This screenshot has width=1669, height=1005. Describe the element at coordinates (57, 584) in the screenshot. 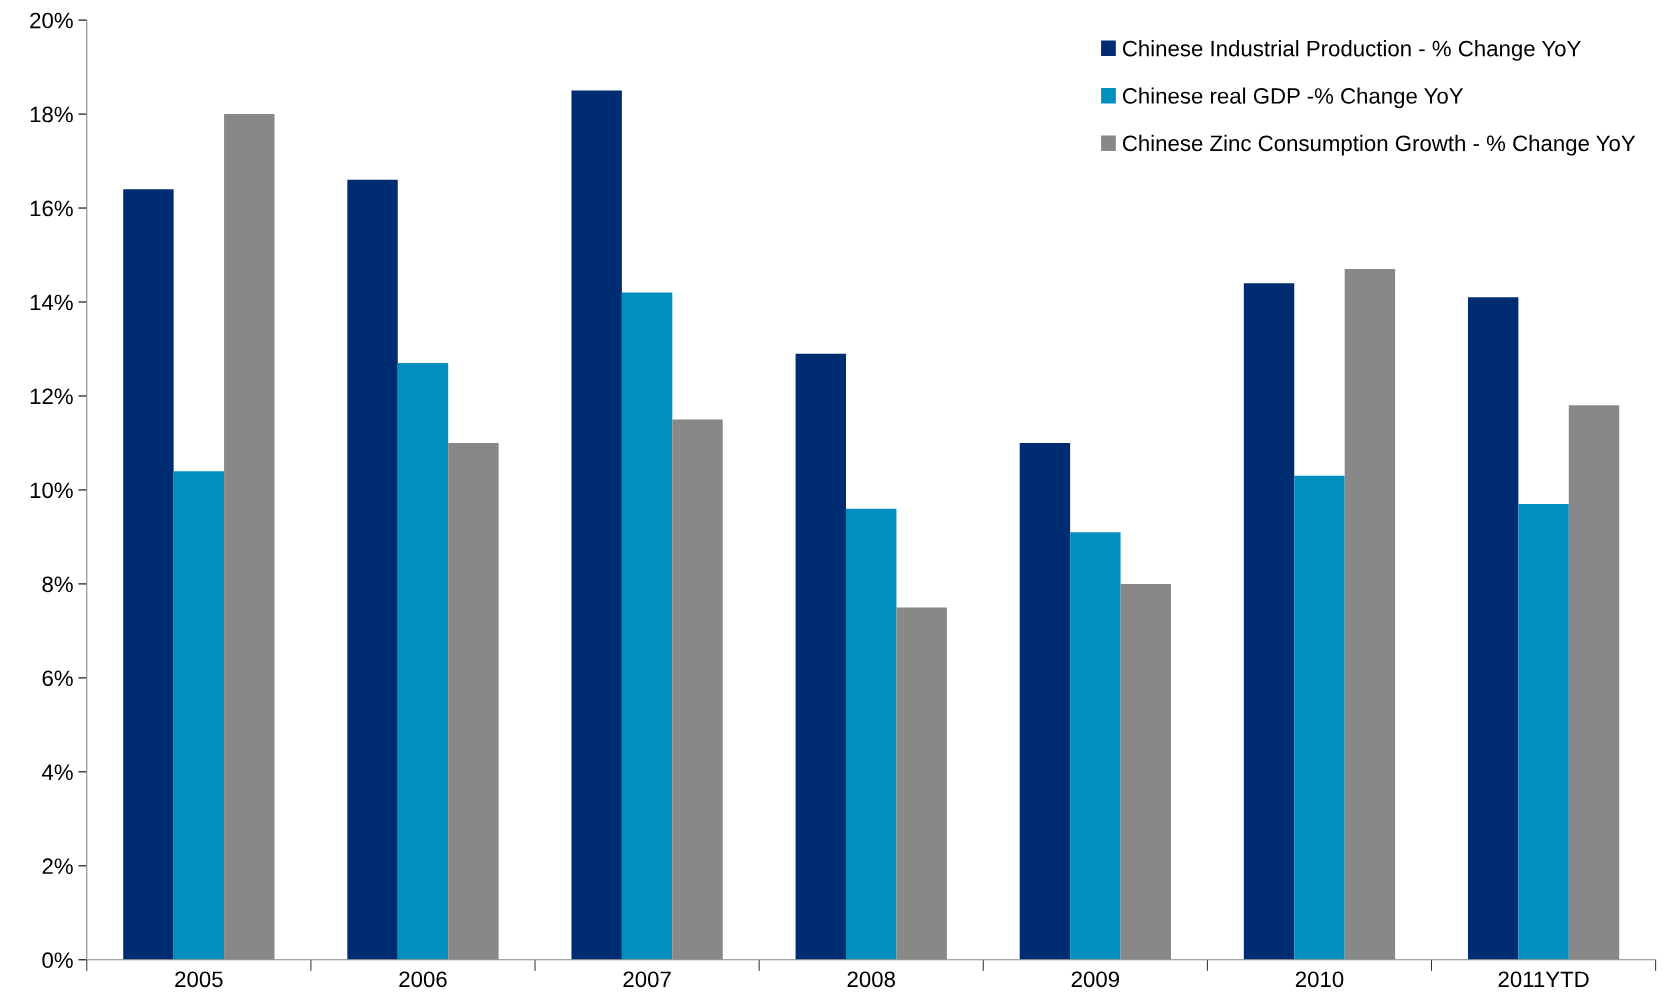

I see `y-tick-label: 8%` at that location.